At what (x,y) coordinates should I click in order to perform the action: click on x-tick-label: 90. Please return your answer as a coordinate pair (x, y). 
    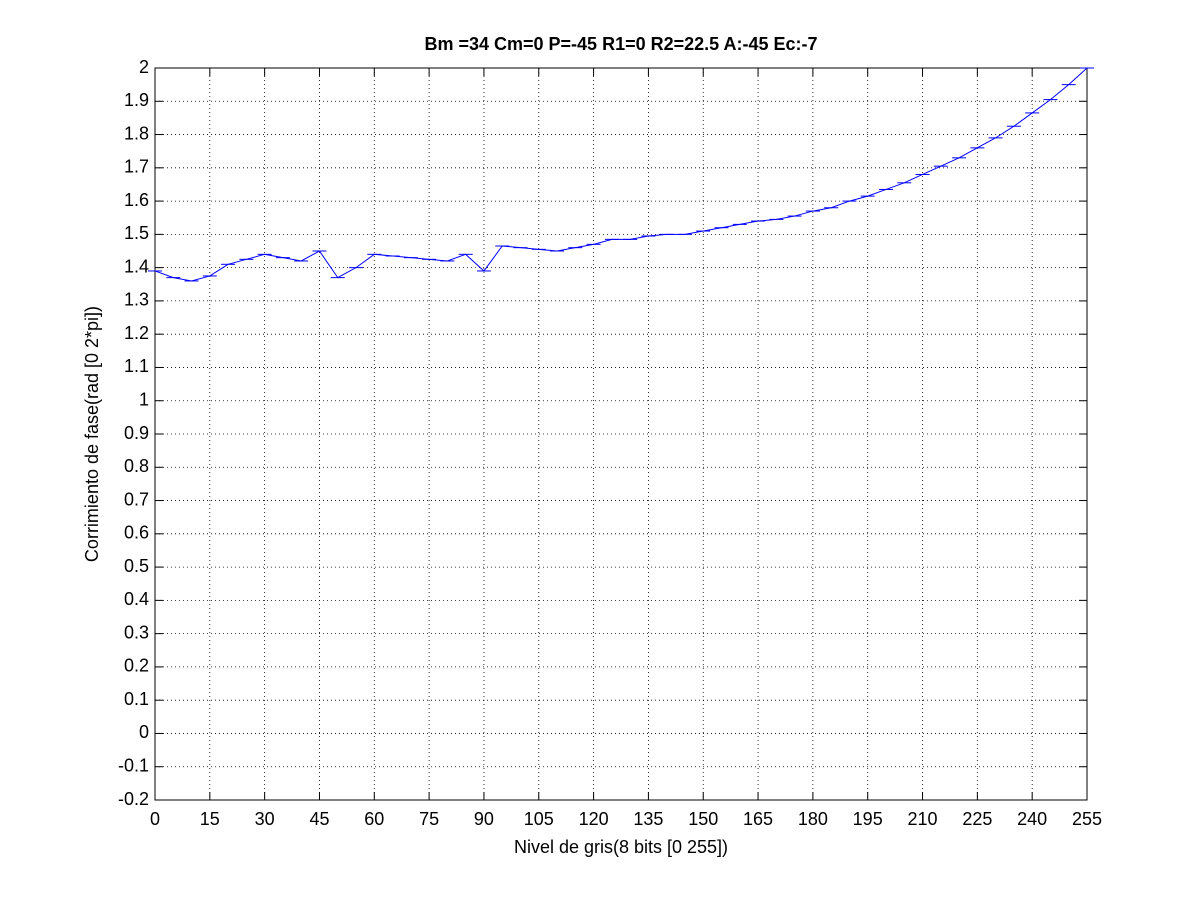
    Looking at the image, I should click on (484, 819).